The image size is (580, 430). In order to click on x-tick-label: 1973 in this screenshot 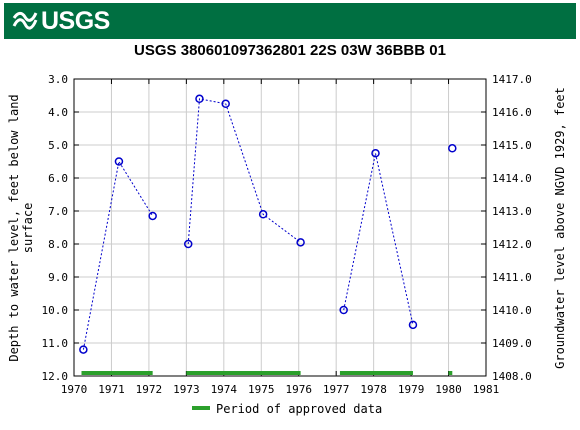, I will do `click(186, 389)`.